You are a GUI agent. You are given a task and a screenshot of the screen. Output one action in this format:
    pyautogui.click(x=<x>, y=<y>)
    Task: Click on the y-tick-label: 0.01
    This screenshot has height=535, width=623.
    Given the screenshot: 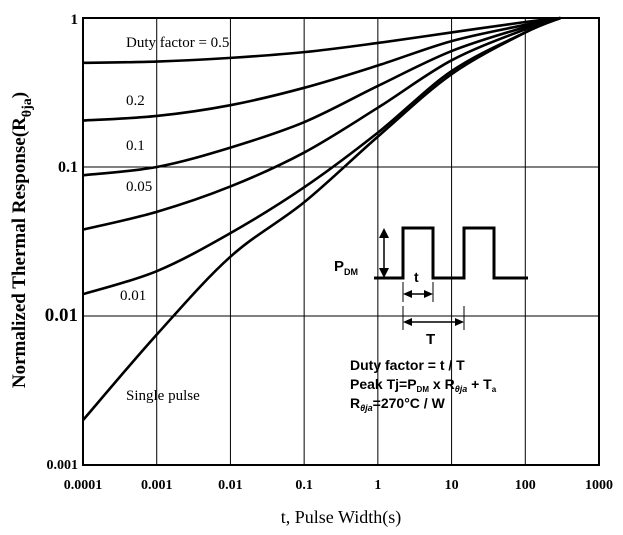 What is the action you would take?
    pyautogui.click(x=61, y=315)
    